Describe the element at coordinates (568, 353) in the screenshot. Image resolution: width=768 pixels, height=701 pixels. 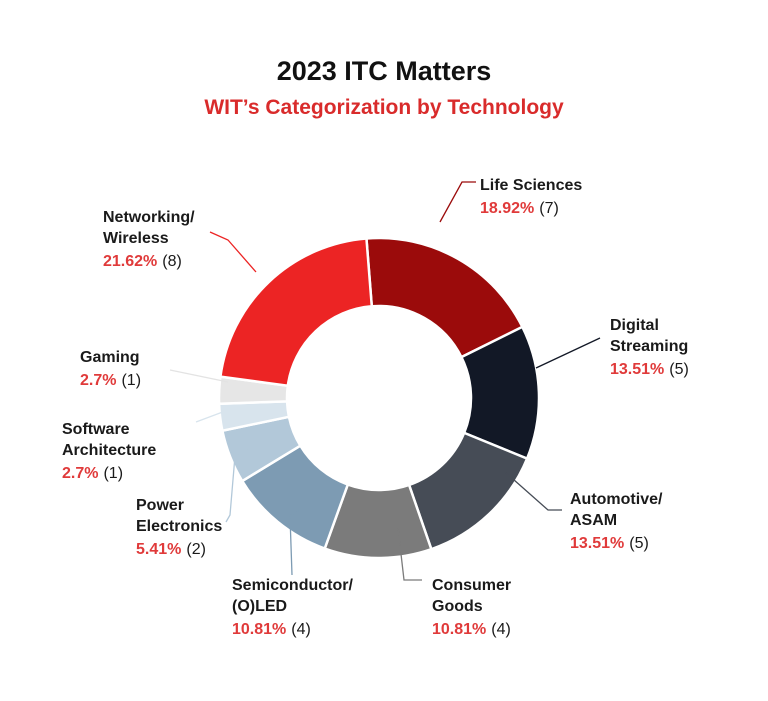
I see `leader-digital-streaming` at that location.